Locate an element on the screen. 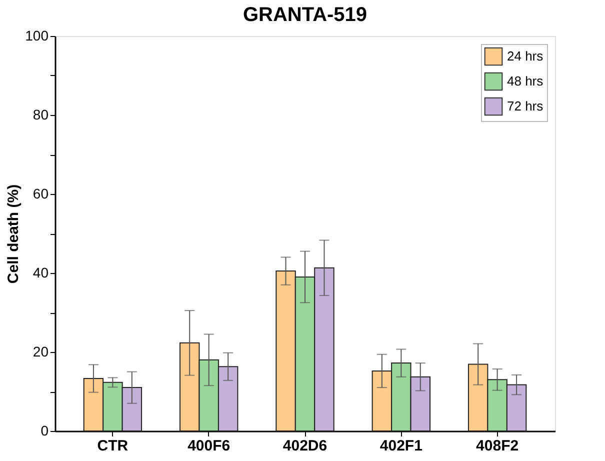 Image resolution: width=605 pixels, height=461 pixels. x-tick-label: CTR is located at coordinates (112, 446).